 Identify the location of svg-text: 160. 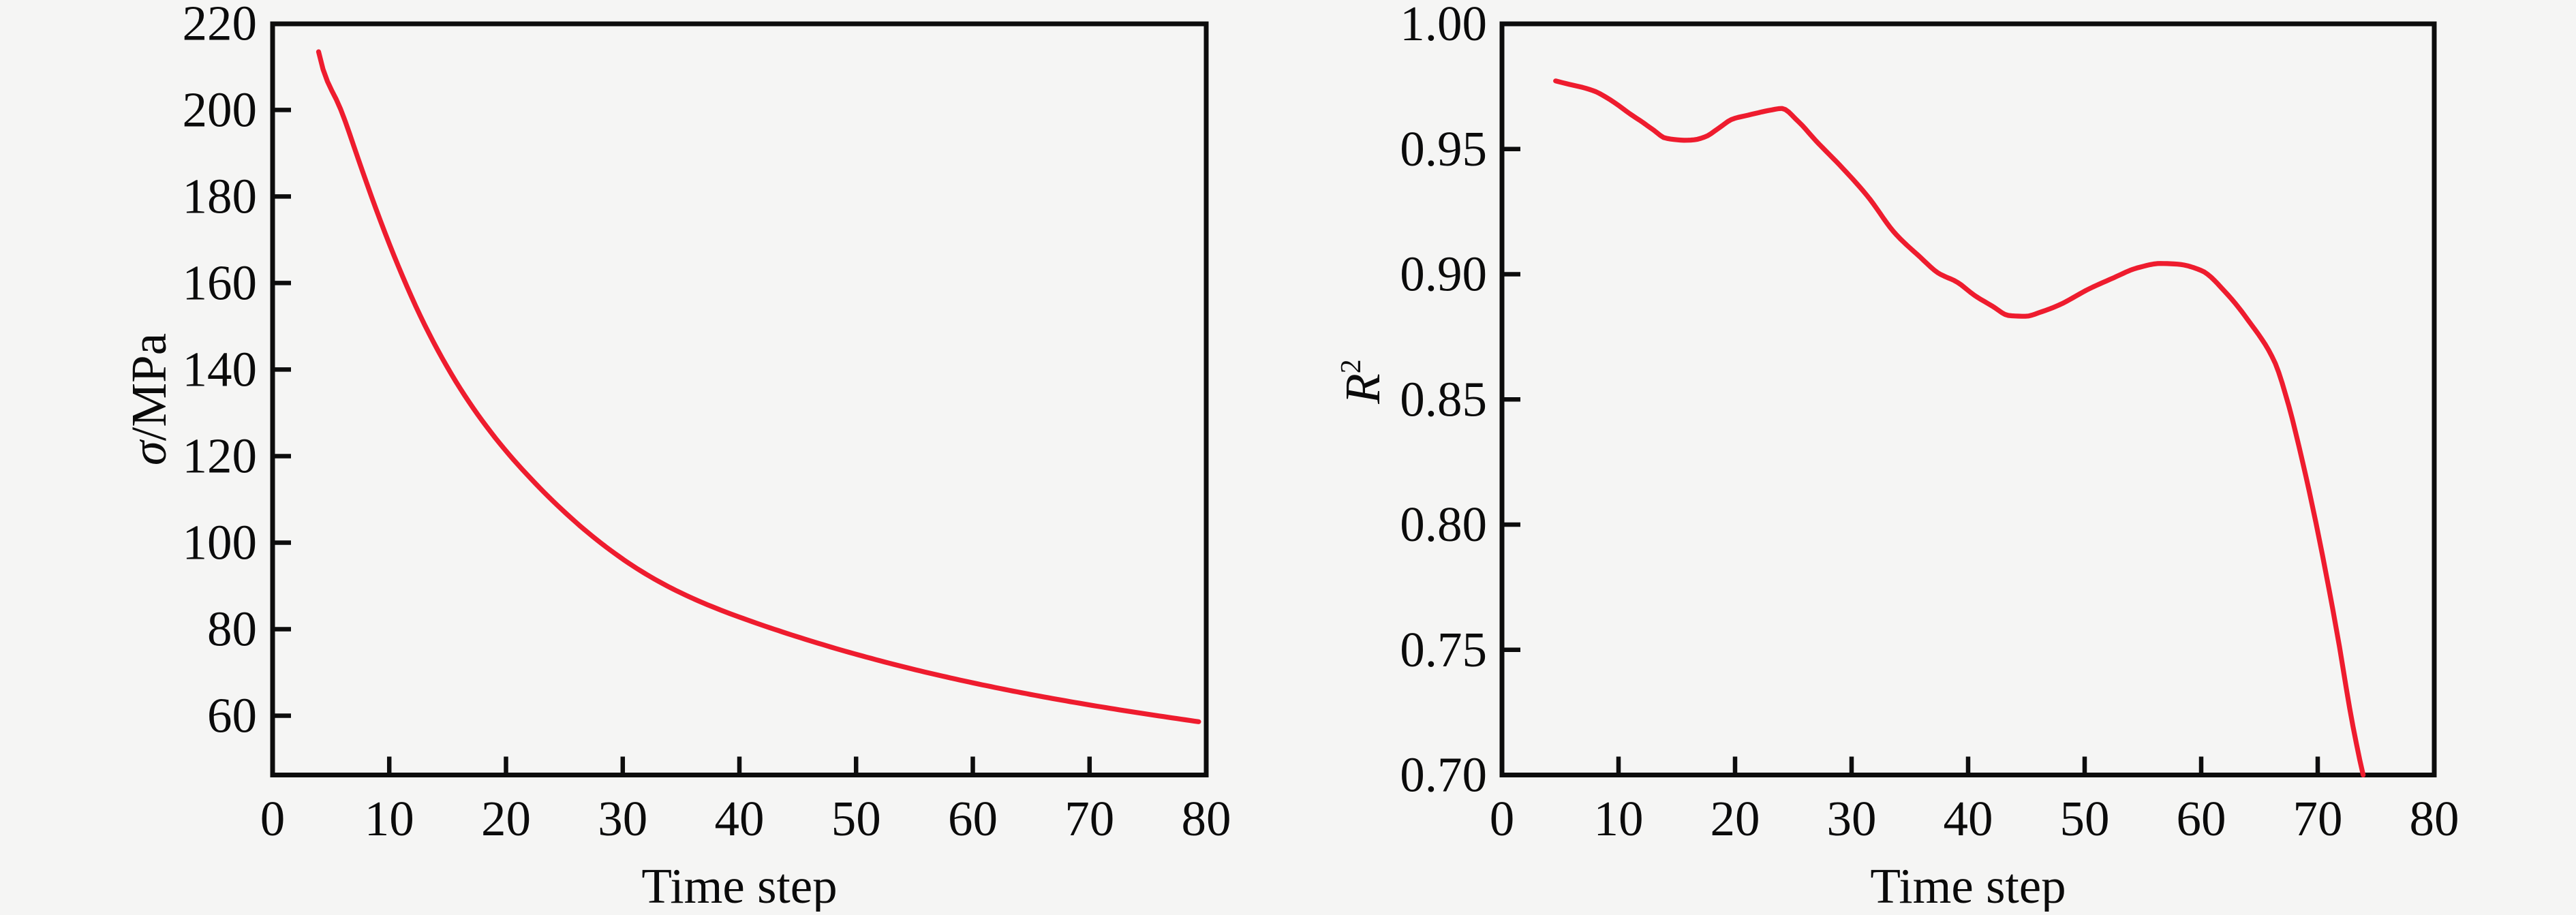
(221, 283).